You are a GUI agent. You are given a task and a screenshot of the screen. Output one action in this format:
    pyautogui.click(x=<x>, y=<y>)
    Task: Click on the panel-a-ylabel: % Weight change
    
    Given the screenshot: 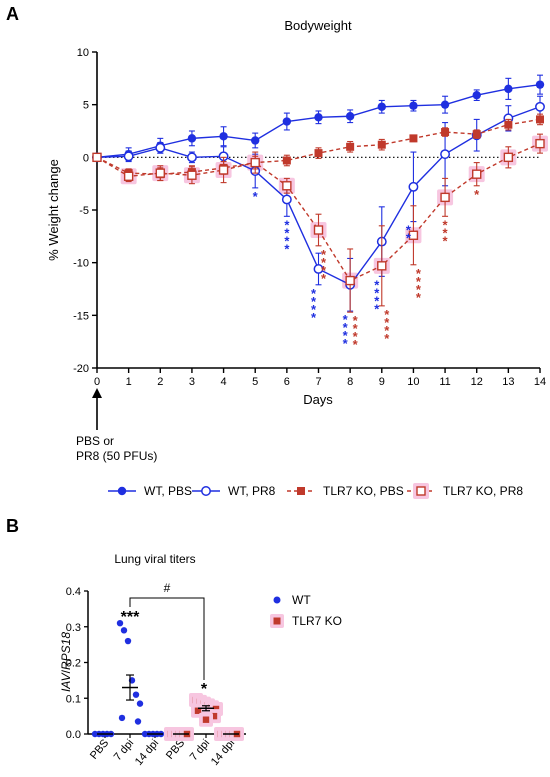 What is the action you would take?
    pyautogui.click(x=53, y=210)
    